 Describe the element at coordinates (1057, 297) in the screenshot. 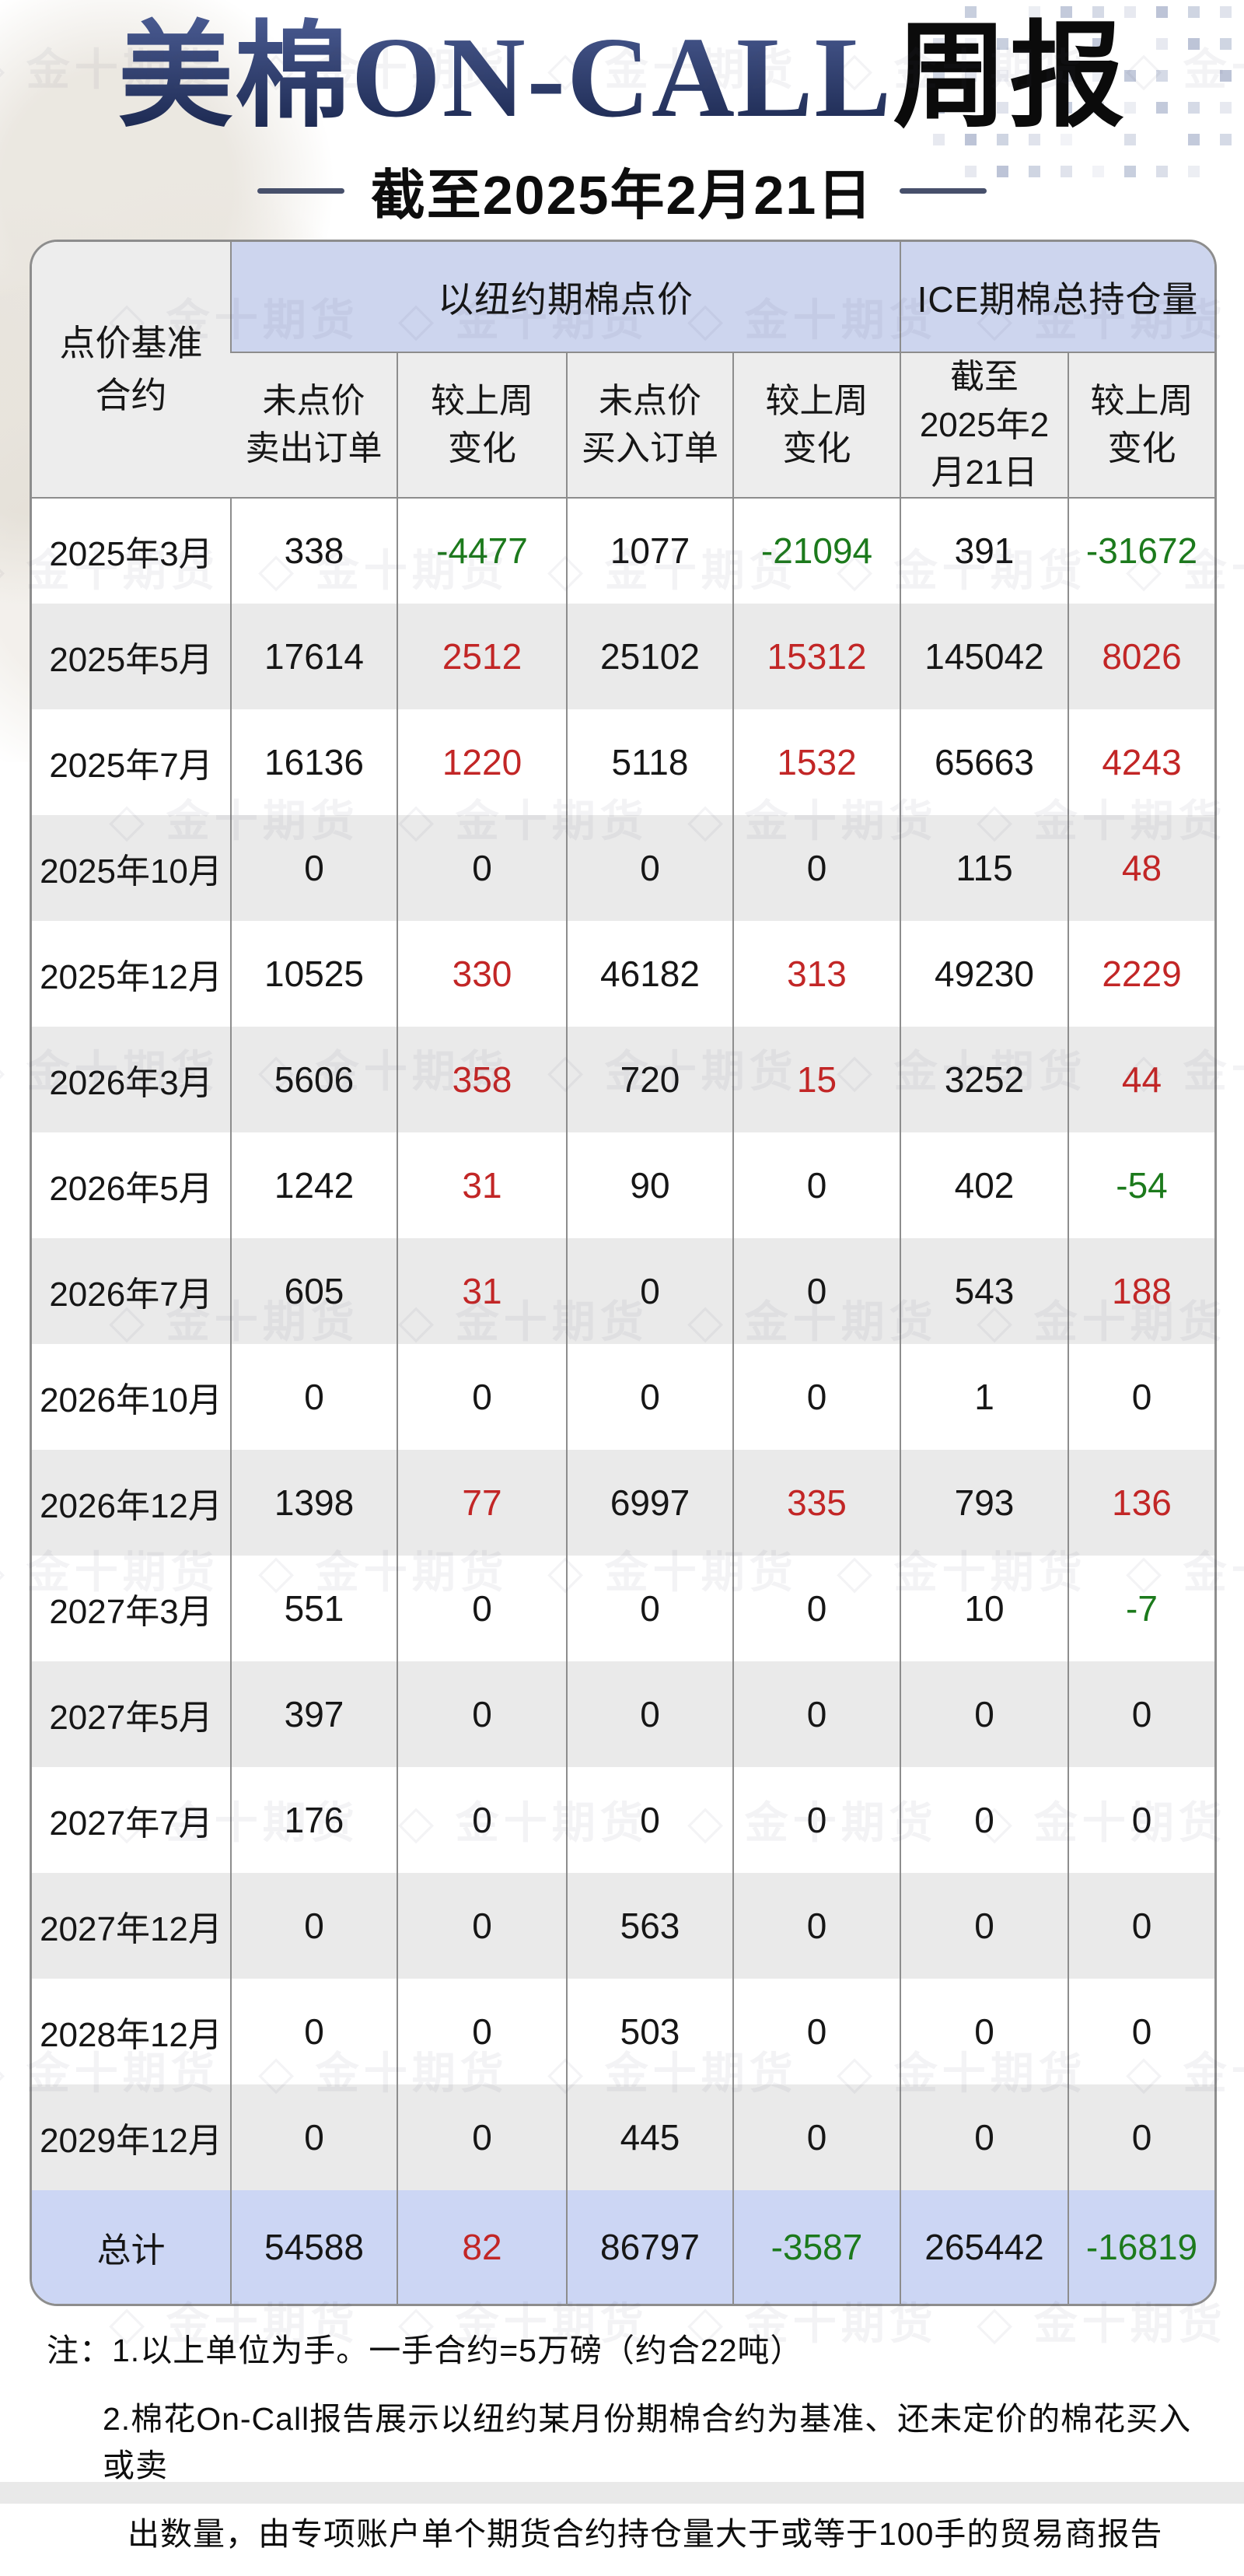

I see `group-header-ice-open-interest: ICE期棉总持仓量` at that location.